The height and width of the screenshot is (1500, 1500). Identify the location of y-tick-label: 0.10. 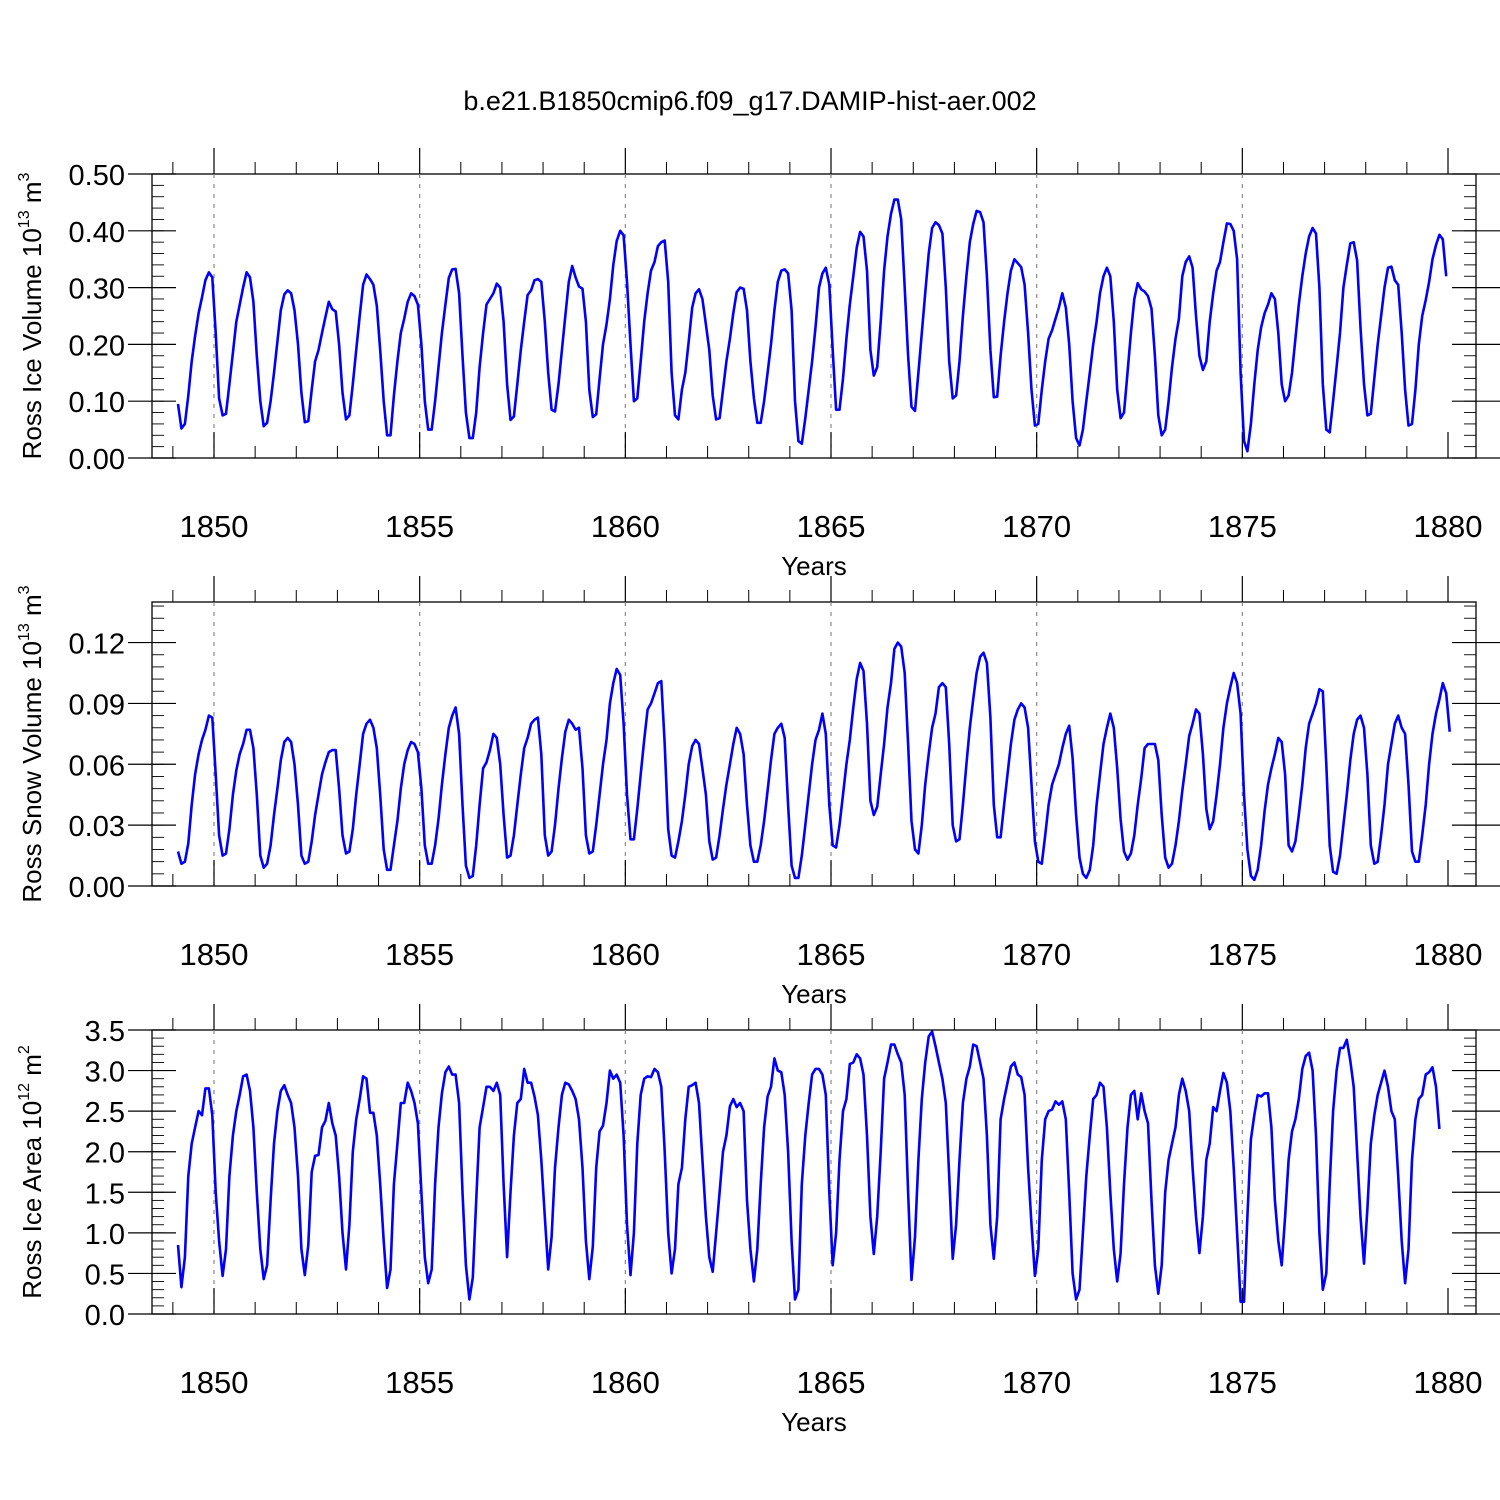
(97, 403).